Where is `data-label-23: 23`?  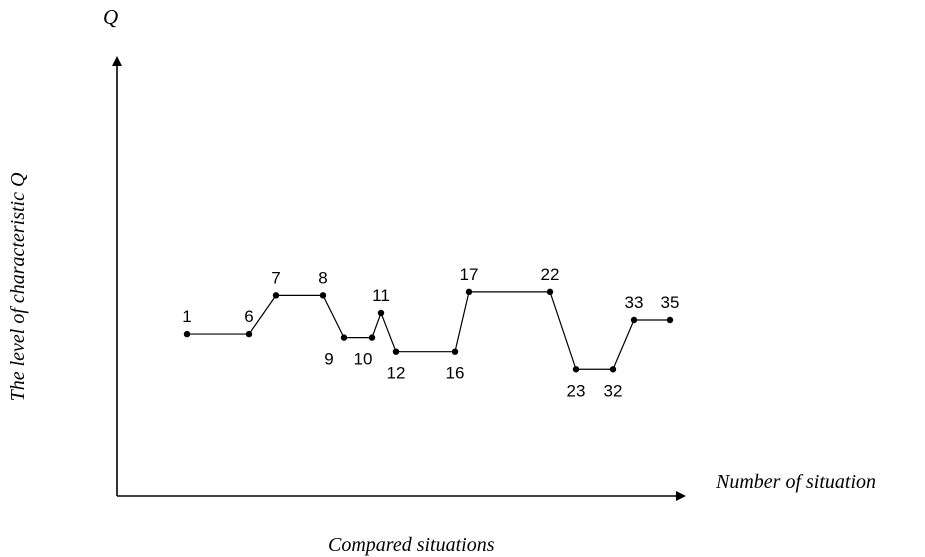 data-label-23: 23 is located at coordinates (576, 390).